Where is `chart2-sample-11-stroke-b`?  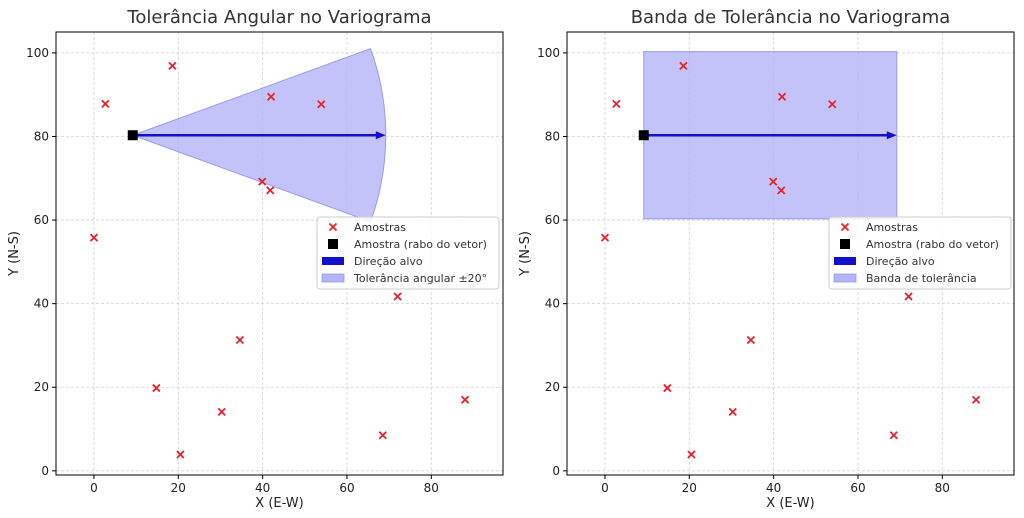
chart2-sample-11-stroke-b is located at coordinates (732, 412).